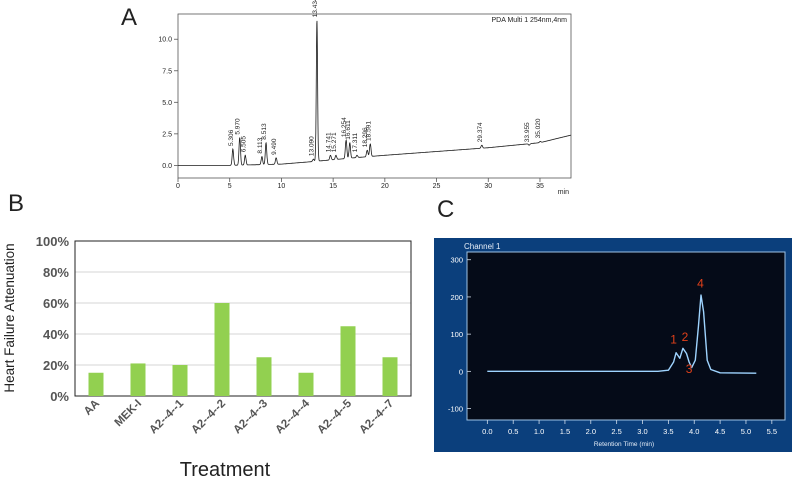  What do you see at coordinates (668, 431) in the screenshot?
I see `x-tick-label-c: 3.5` at bounding box center [668, 431].